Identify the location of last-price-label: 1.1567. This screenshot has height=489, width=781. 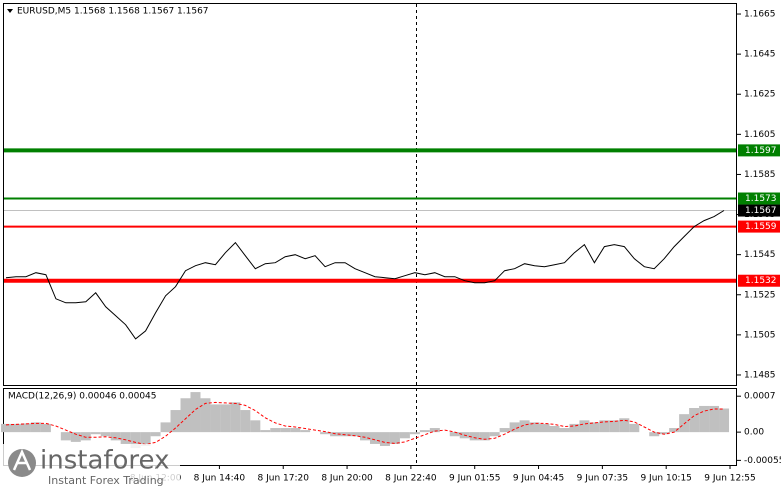
(761, 211).